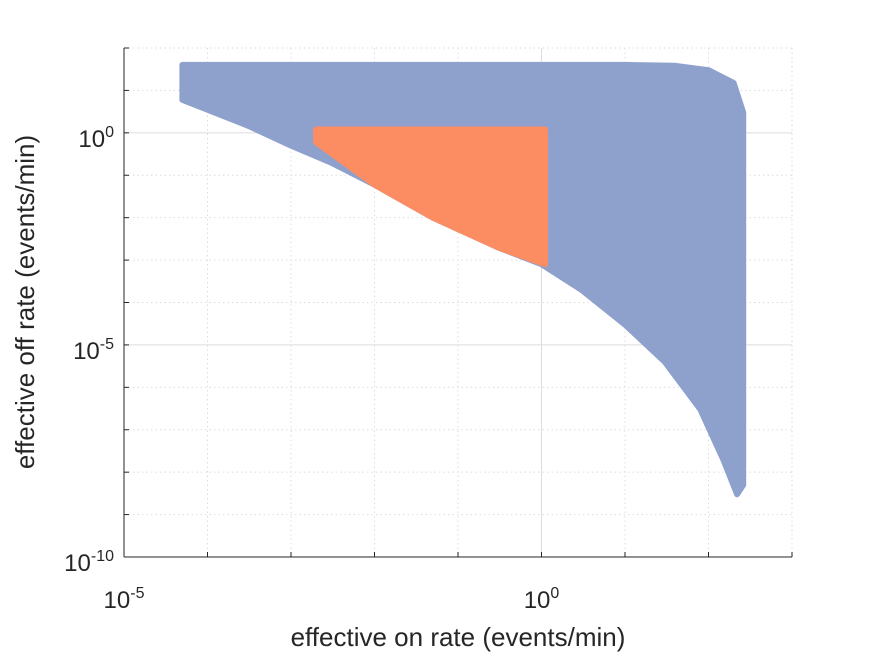  What do you see at coordinates (458, 637) in the screenshot?
I see `x-axis-label: effective on rate (events/min)` at bounding box center [458, 637].